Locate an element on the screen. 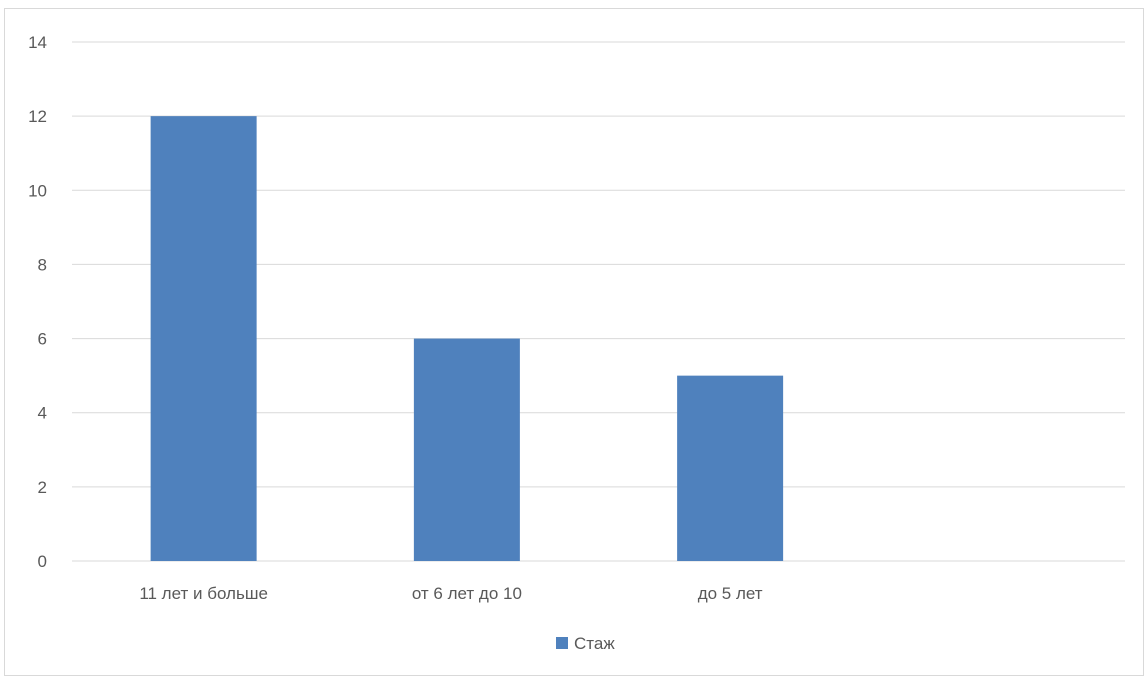  x-tick-label: до 5 лет is located at coordinates (730, 593).